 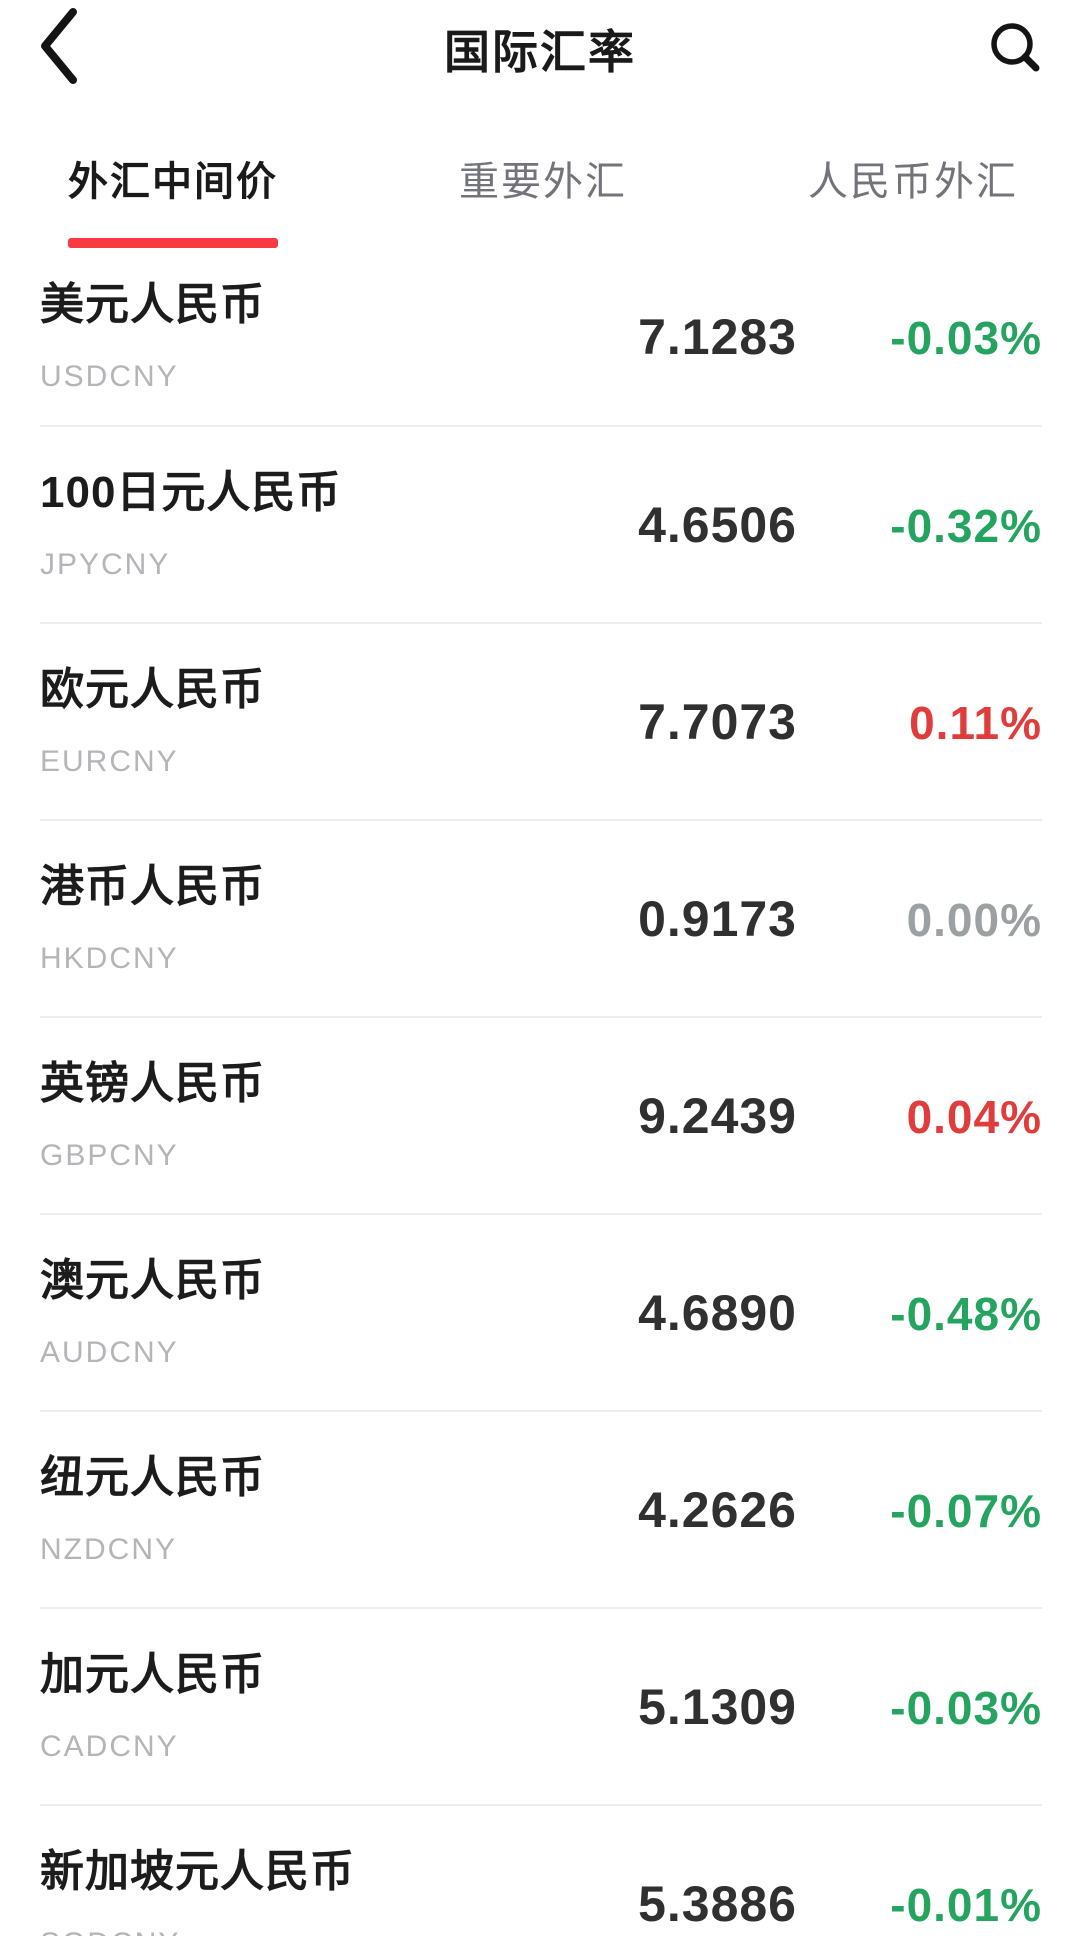 I want to click on rate-row: 澳元人民币 AUDCNY 4.6890 -0.48%, so click(x=541, y=1313).